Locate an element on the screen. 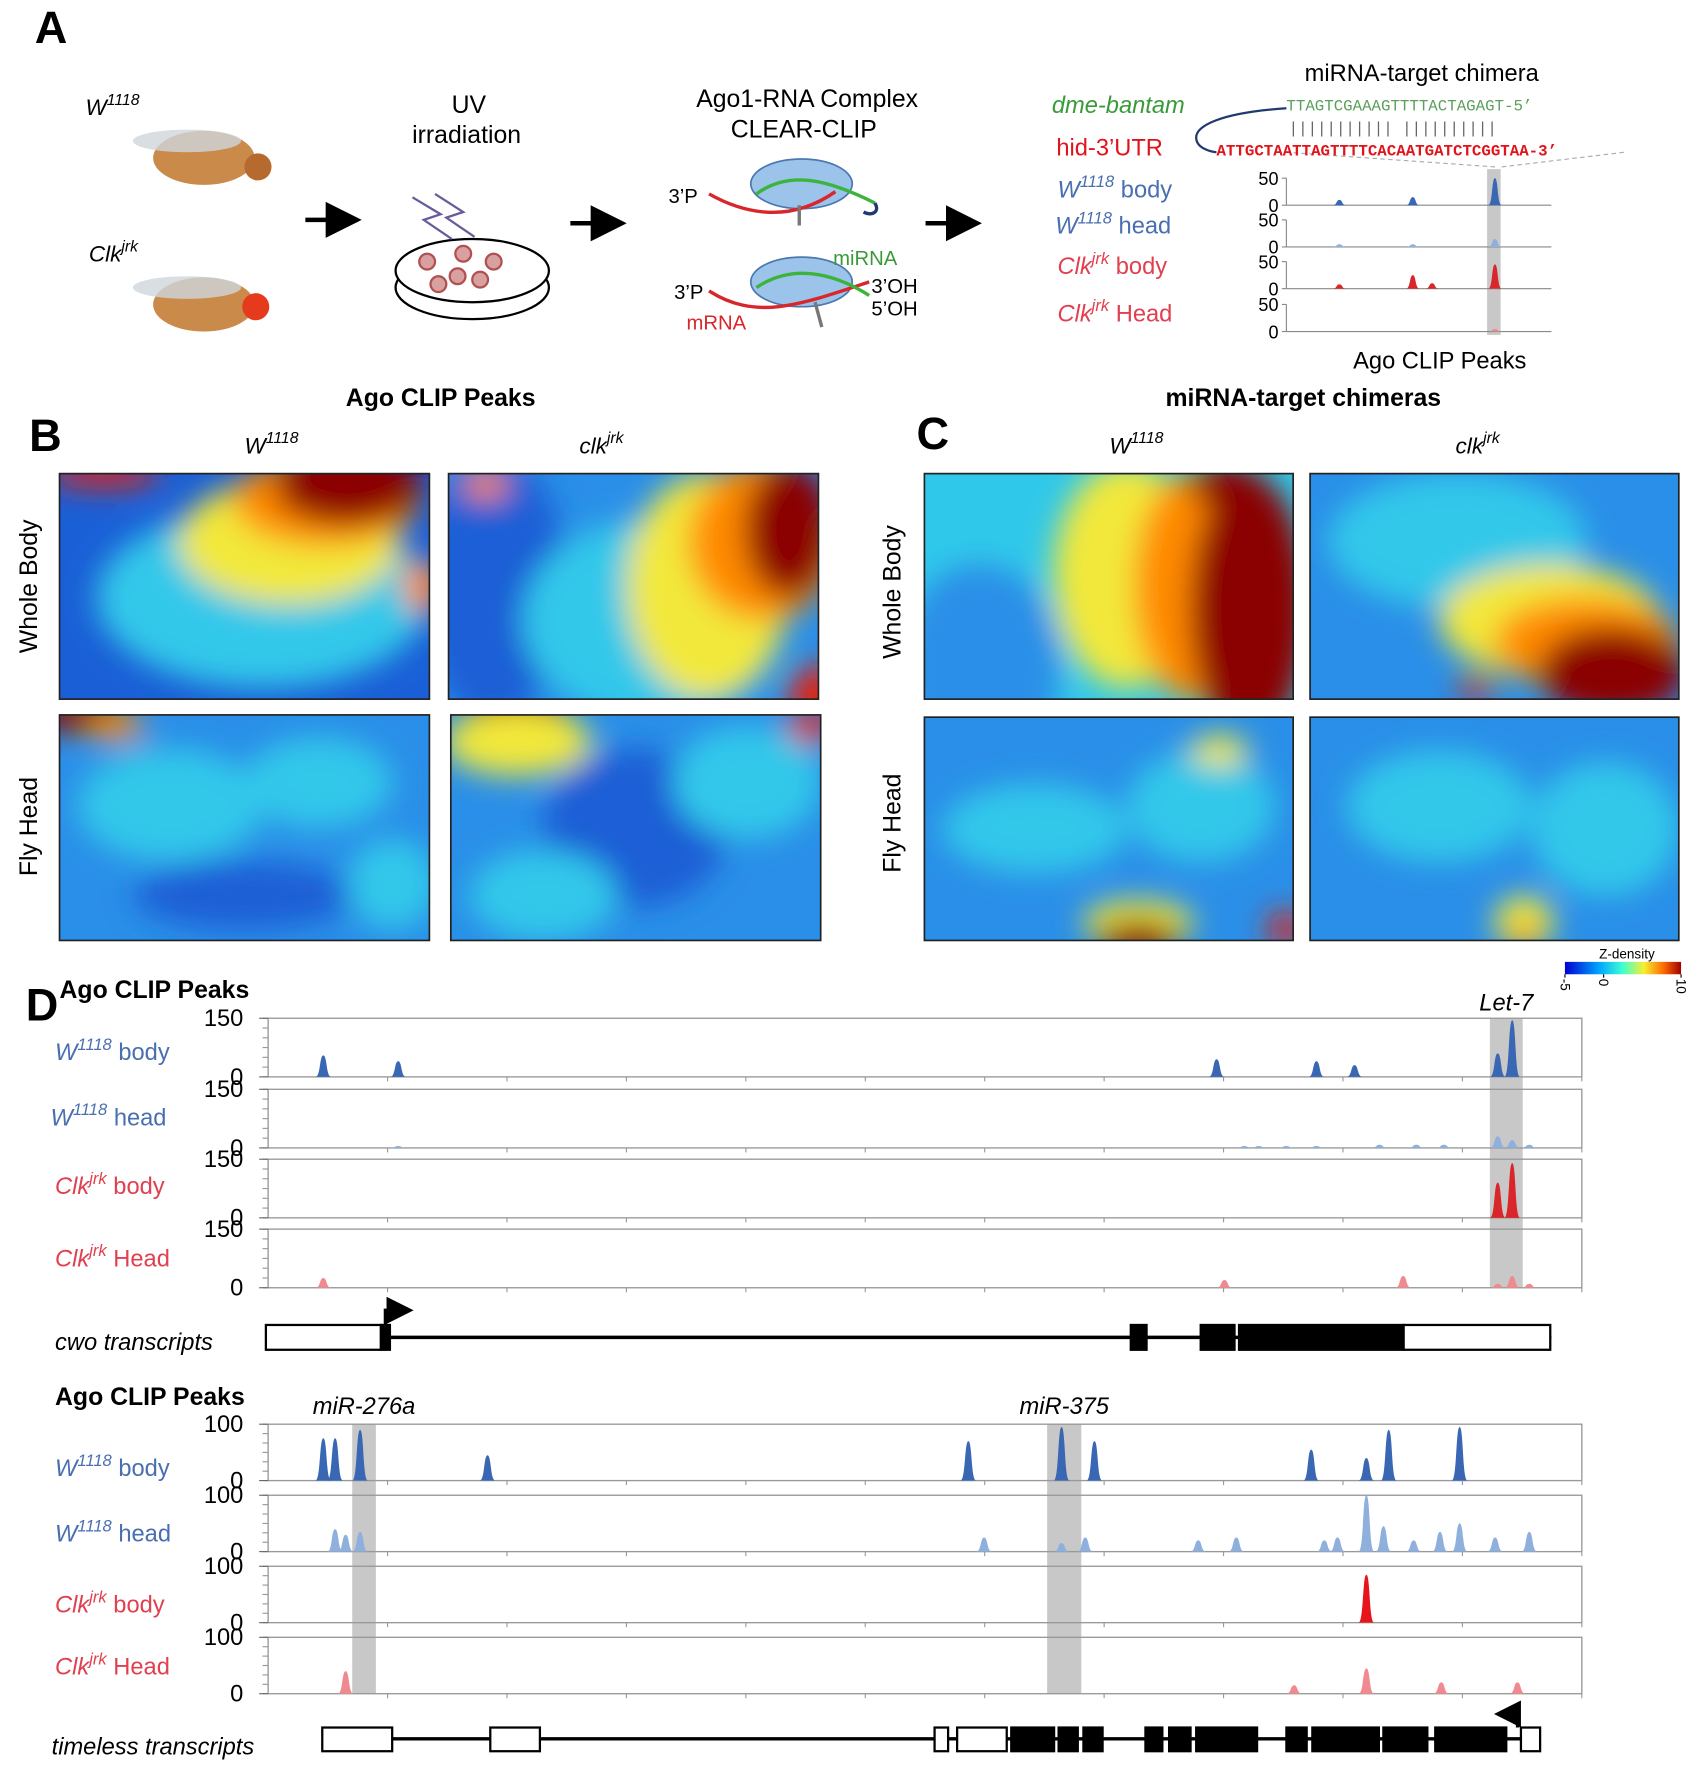 The image size is (1700, 1767). label-suffix: Head is located at coordinates (138, 1668).